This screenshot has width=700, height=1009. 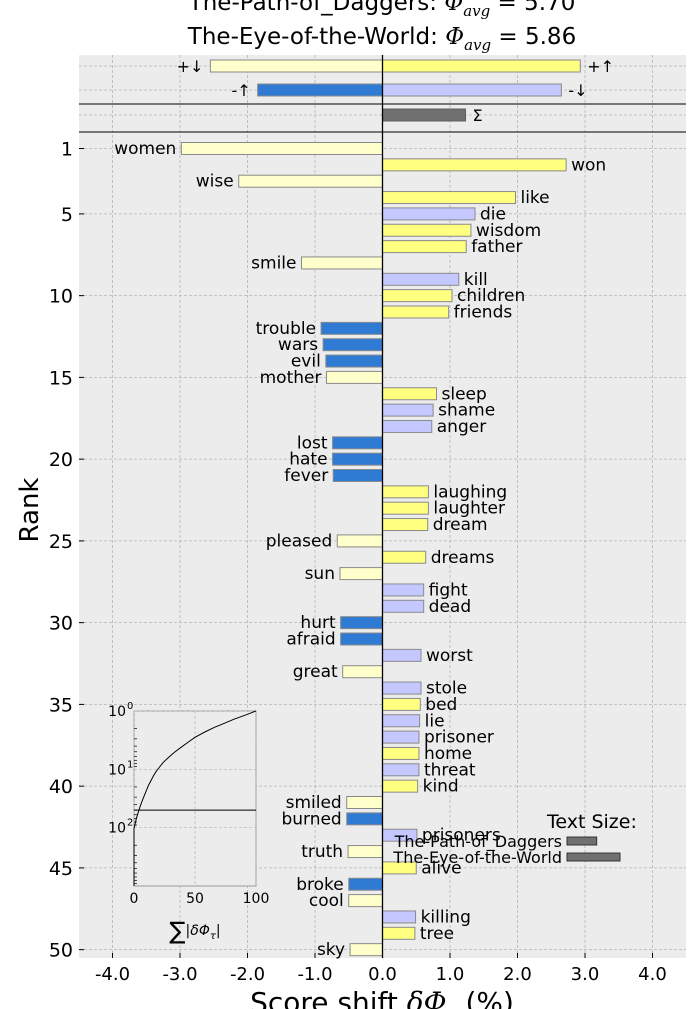 I want to click on y-tick-label: 25, so click(x=61, y=542).